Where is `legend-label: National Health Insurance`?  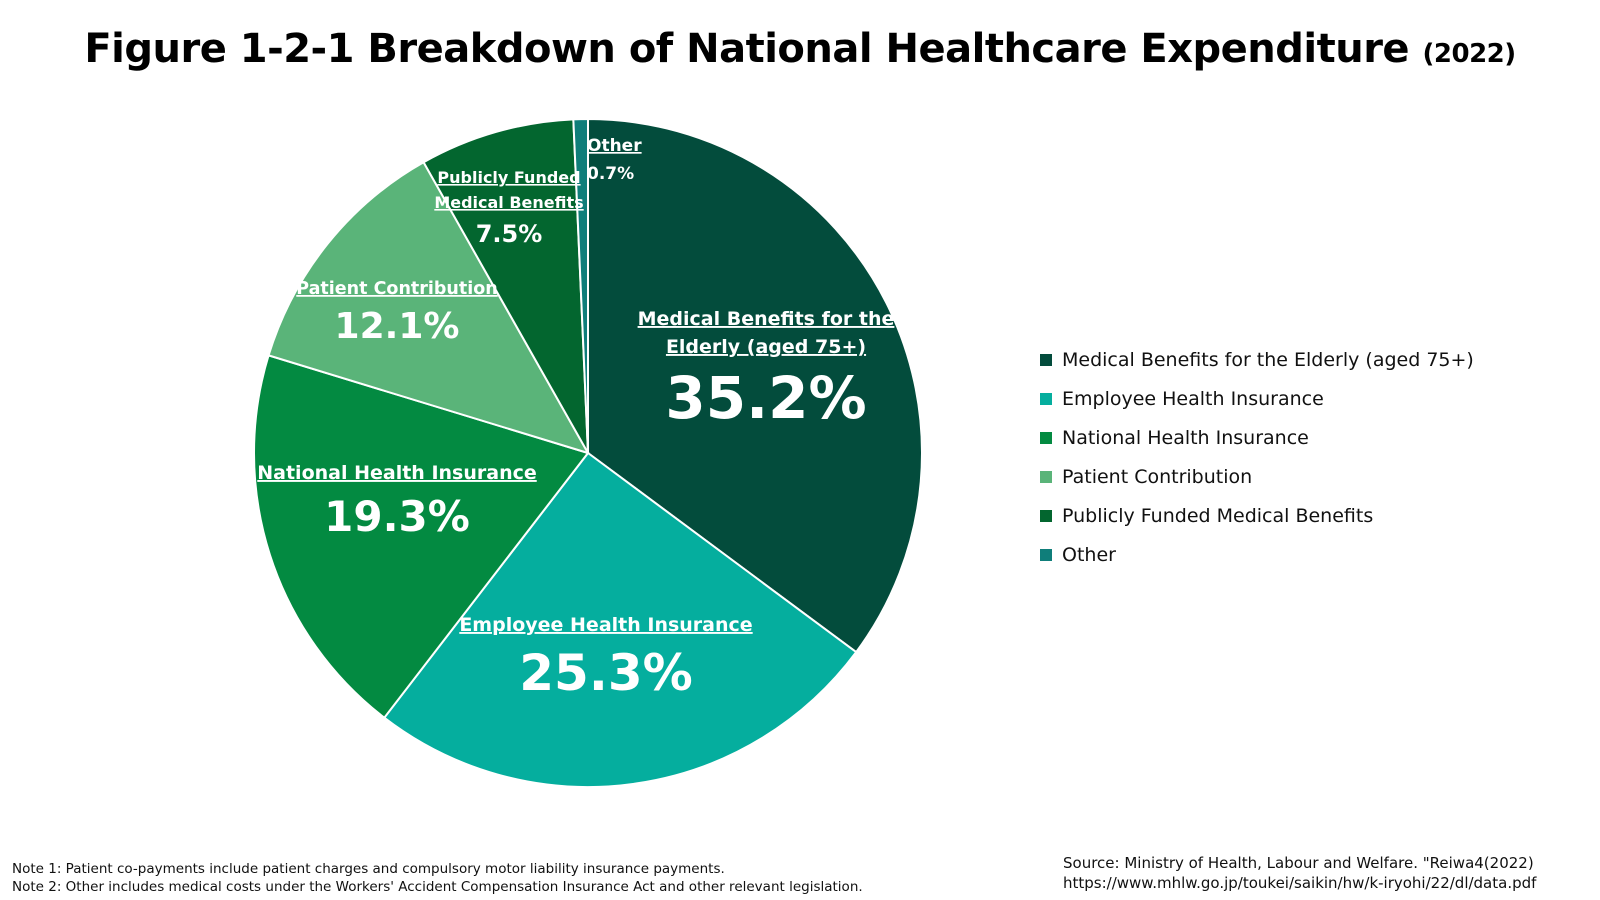
legend-label: National Health Insurance is located at coordinates (1185, 437).